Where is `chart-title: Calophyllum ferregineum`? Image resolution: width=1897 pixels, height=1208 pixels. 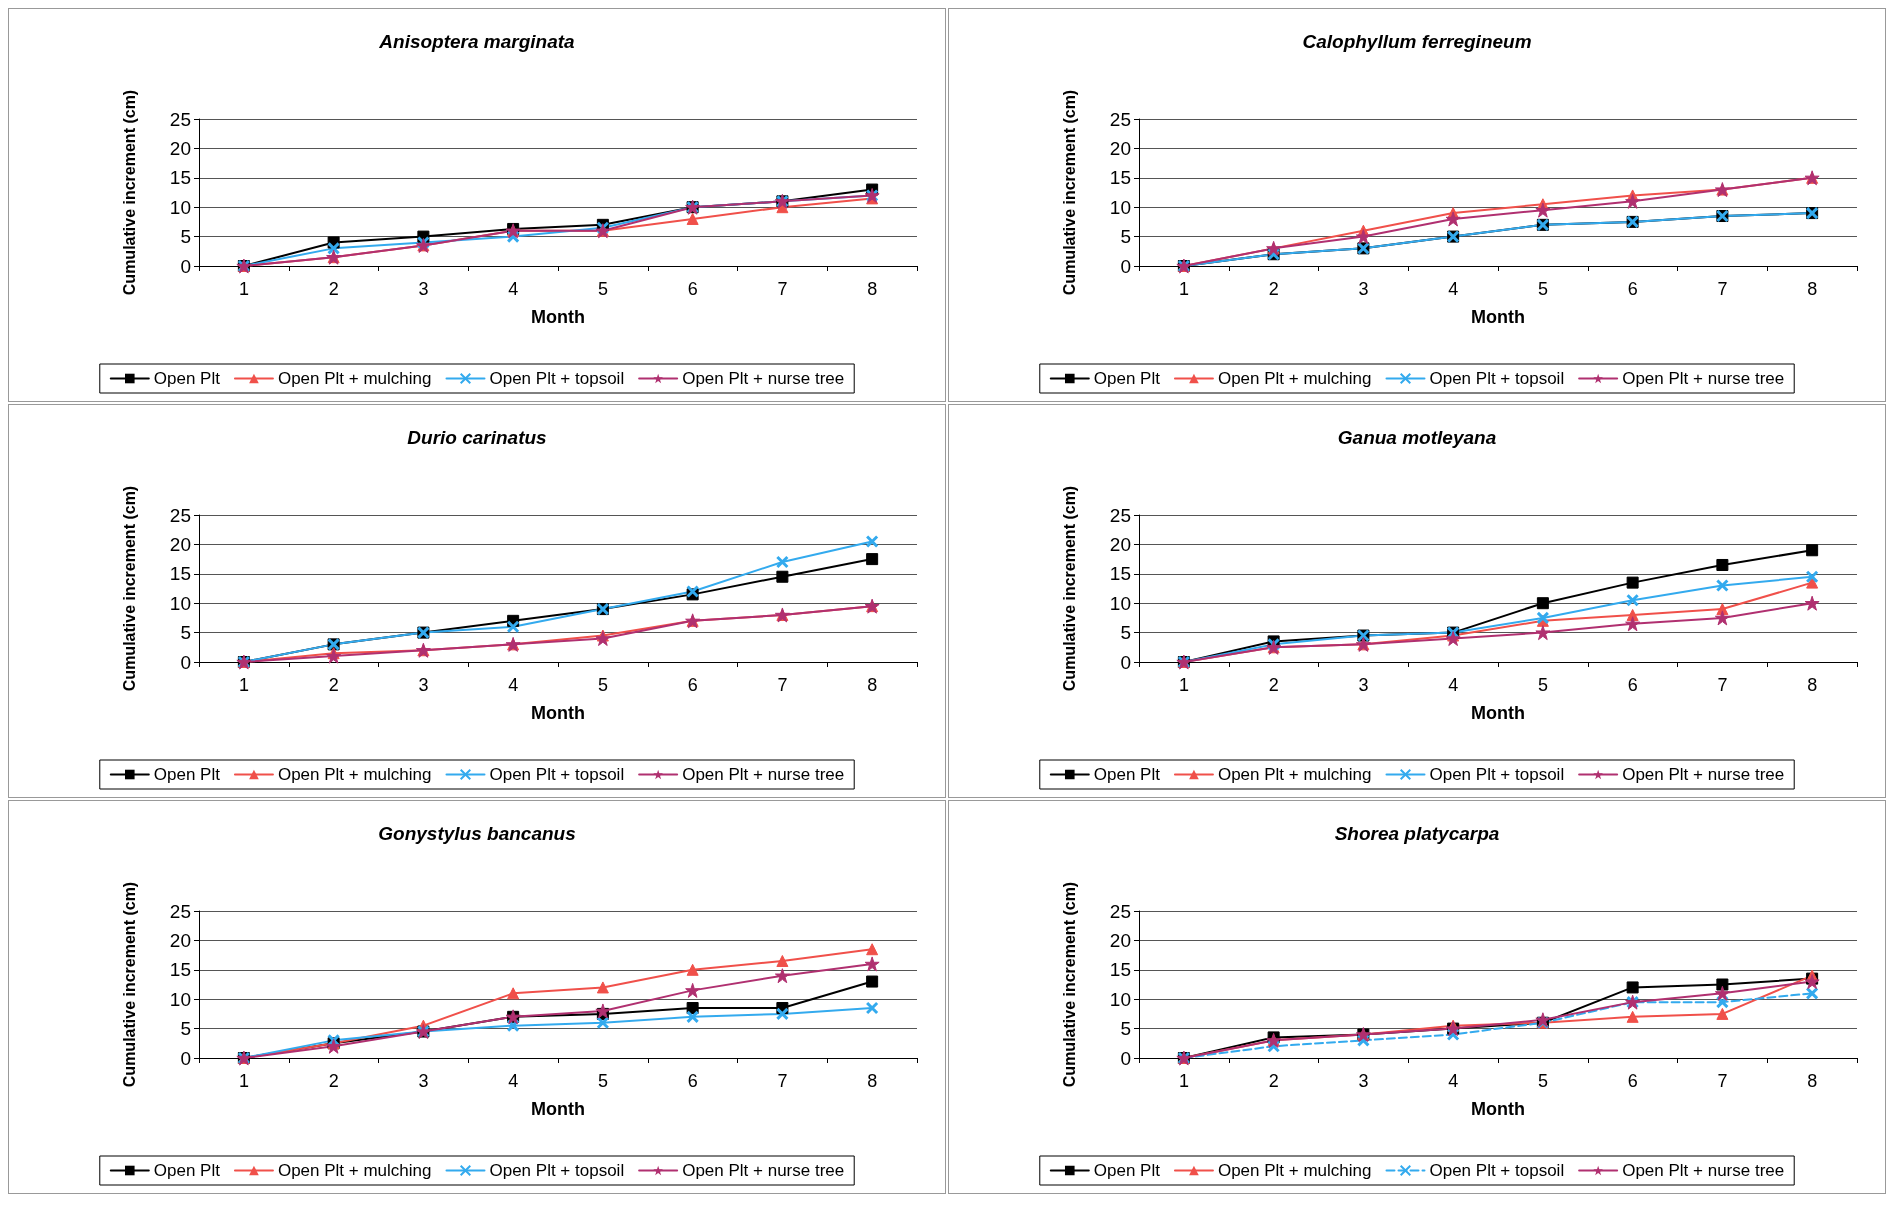 chart-title: Calophyllum ferregineum is located at coordinates (1417, 41).